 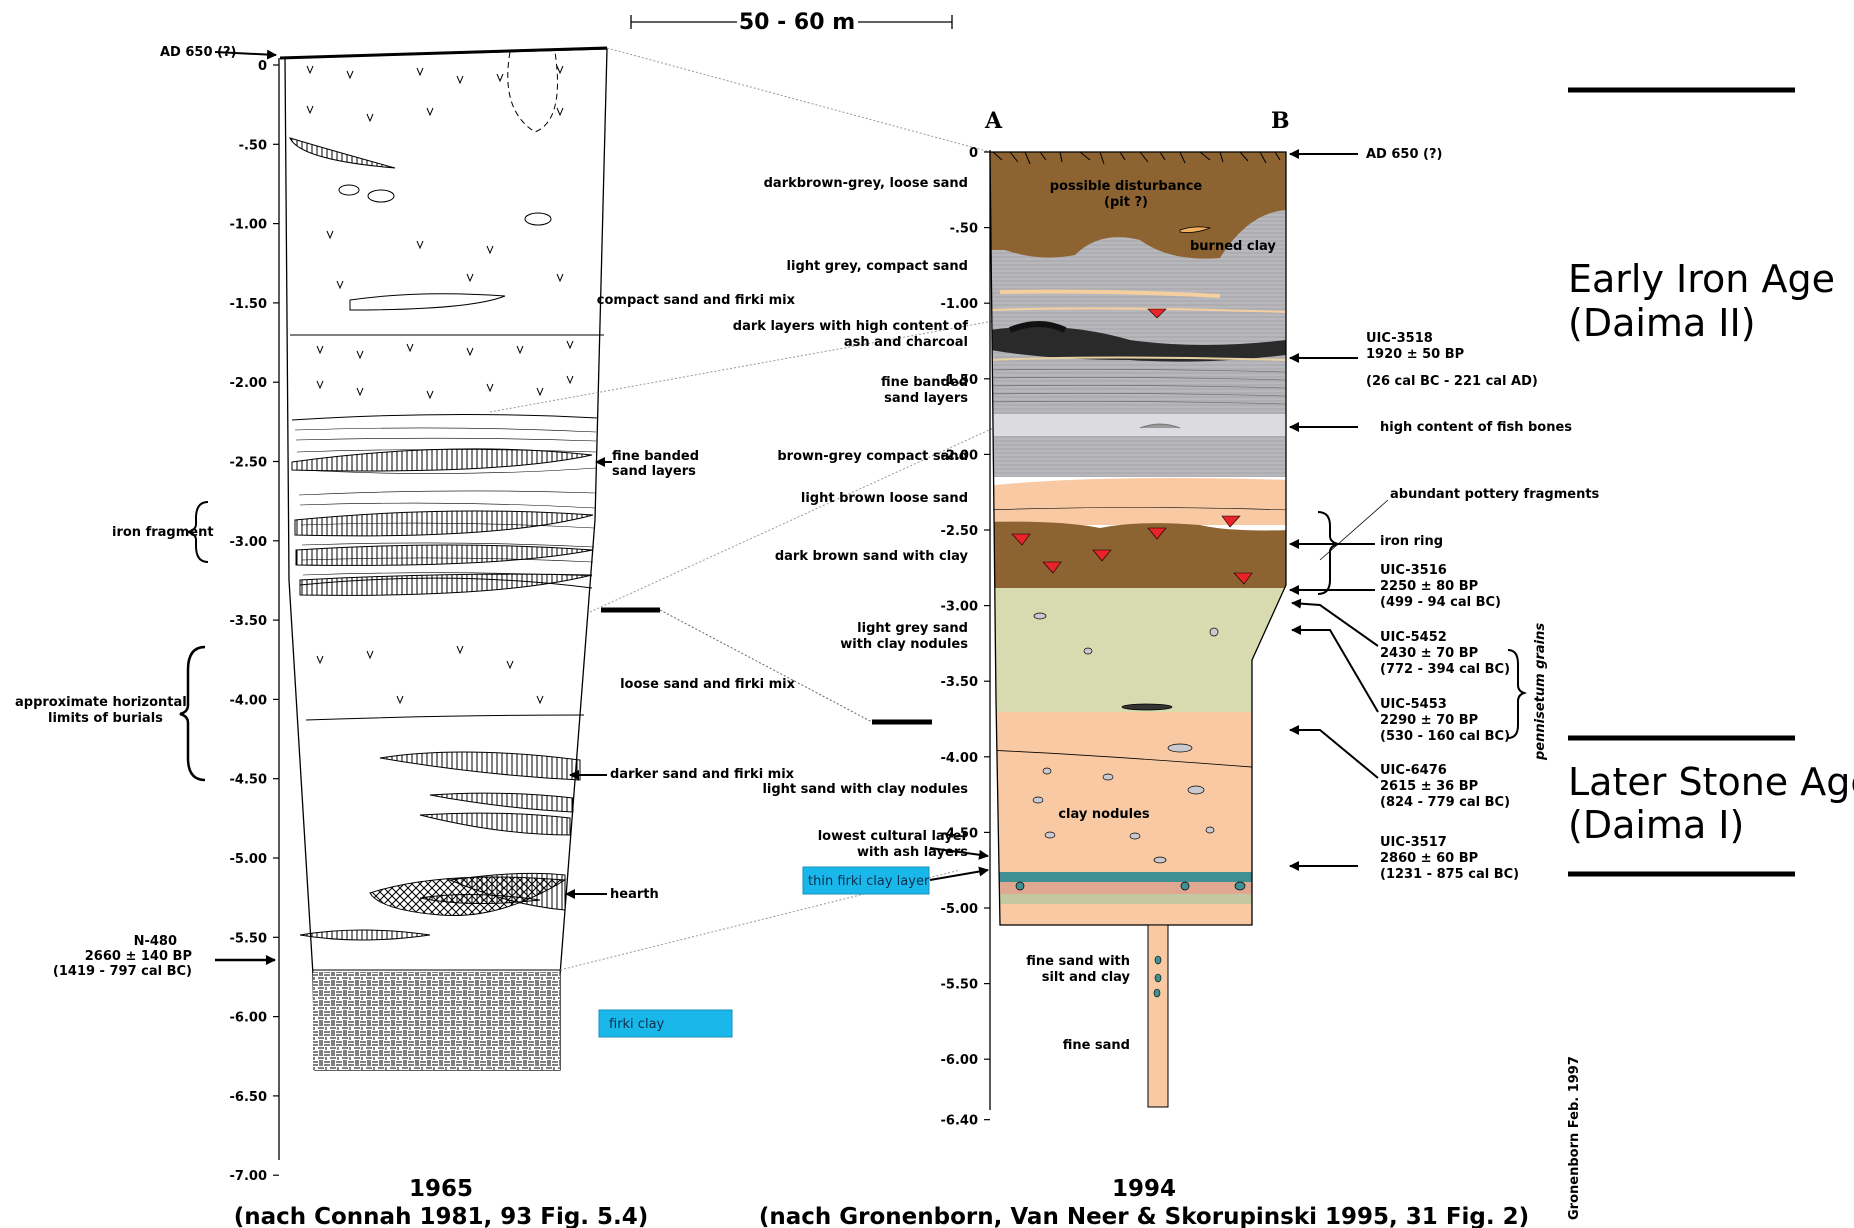 What do you see at coordinates (959, 531) in the screenshot?
I see `right-tick-label: -2.50` at bounding box center [959, 531].